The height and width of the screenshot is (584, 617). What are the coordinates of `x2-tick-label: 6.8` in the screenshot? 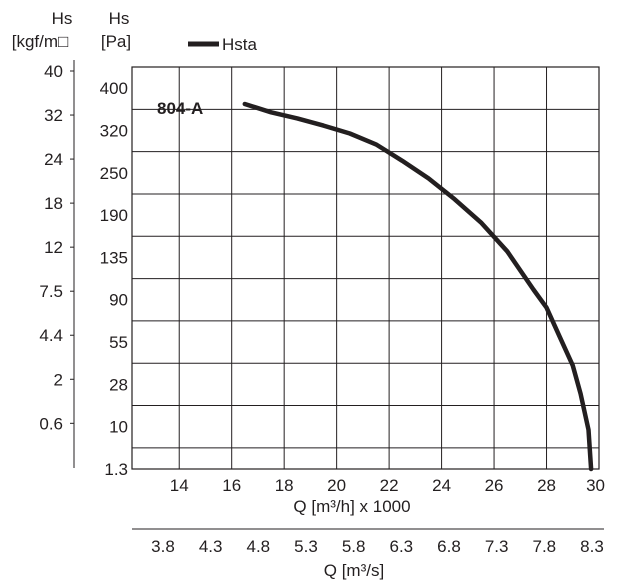 It's located at (449, 546).